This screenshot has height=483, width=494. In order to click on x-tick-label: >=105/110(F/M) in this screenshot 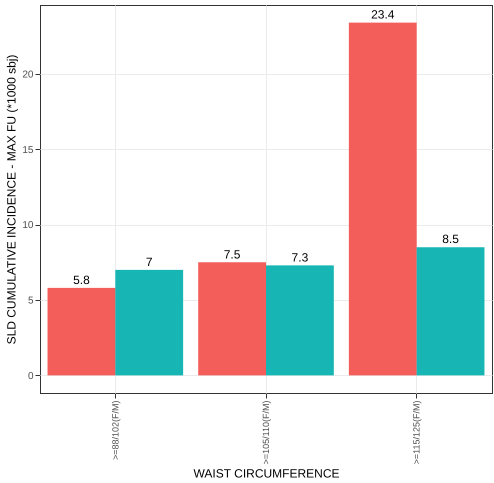, I will do `click(266, 432)`.